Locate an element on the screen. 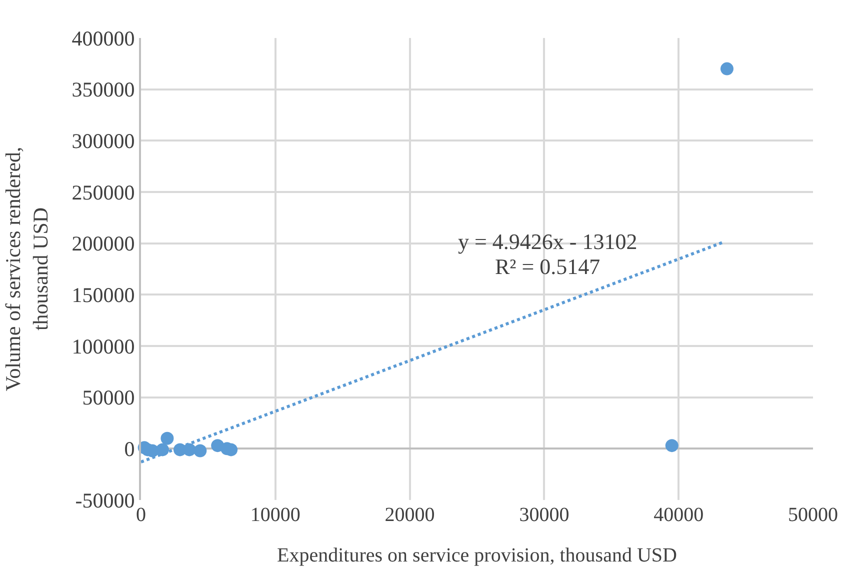 The width and height of the screenshot is (868, 574). y-tick-label: 150000 is located at coordinates (103, 295).